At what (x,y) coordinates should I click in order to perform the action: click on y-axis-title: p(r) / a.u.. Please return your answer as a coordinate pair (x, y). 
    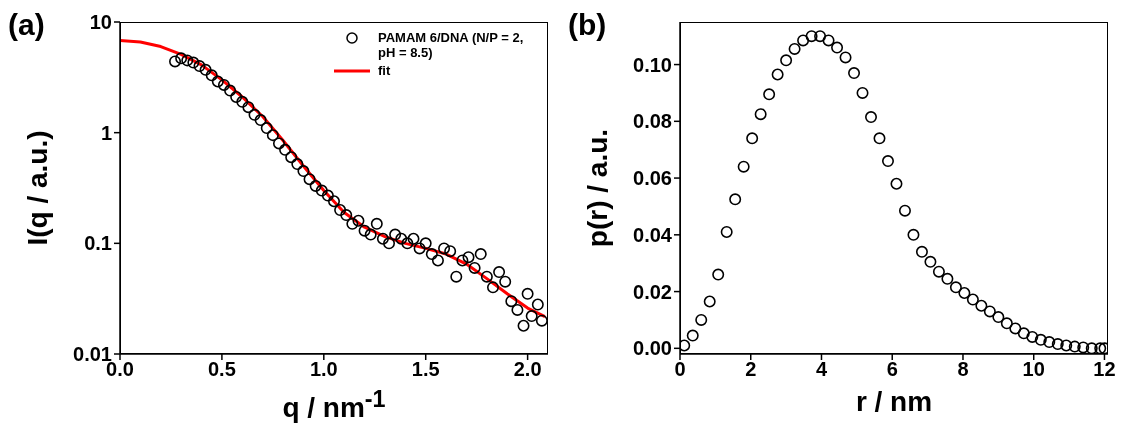
    Looking at the image, I should click on (597, 188).